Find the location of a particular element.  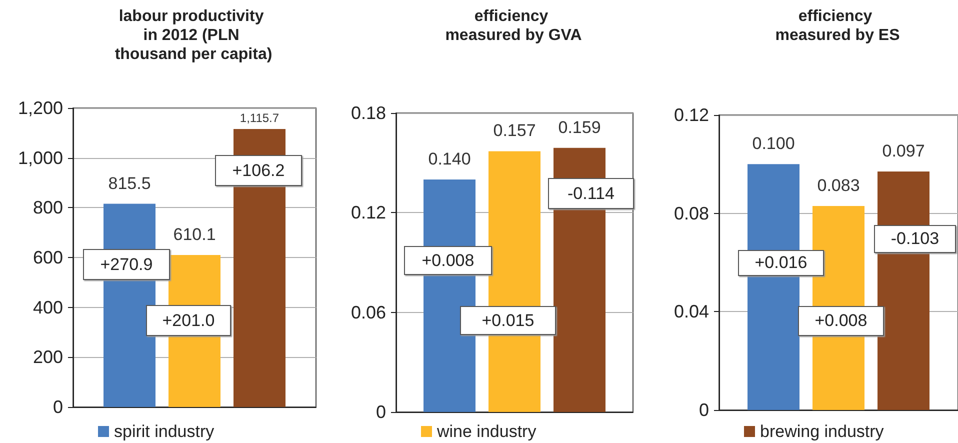

y-tick-label: 0.06 is located at coordinates (368, 312).